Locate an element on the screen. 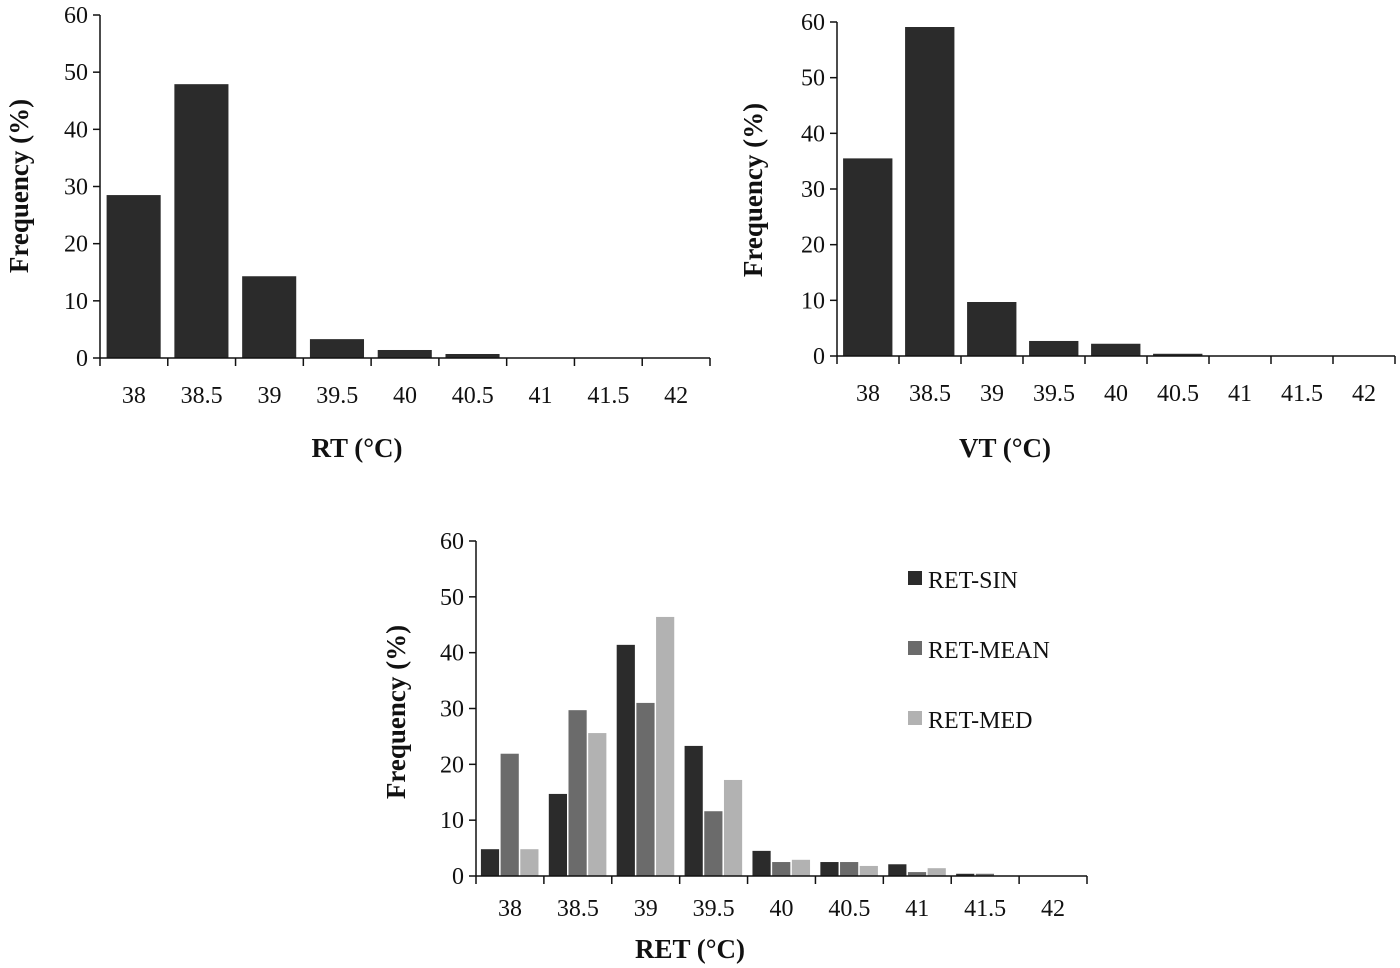 Image resolution: width=1400 pixels, height=968 pixels. legend-label: RET-SIN is located at coordinates (973, 581).